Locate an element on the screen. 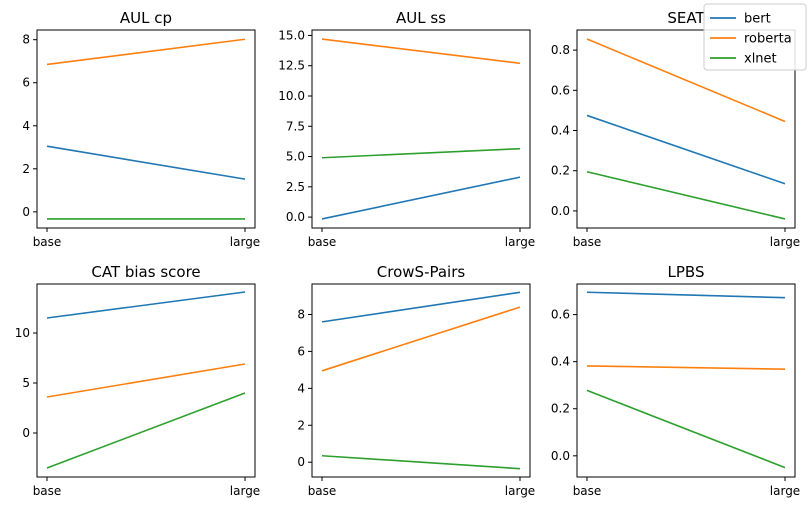 The image size is (811, 511). panel-title: CrowS-Pairs is located at coordinates (421, 272).